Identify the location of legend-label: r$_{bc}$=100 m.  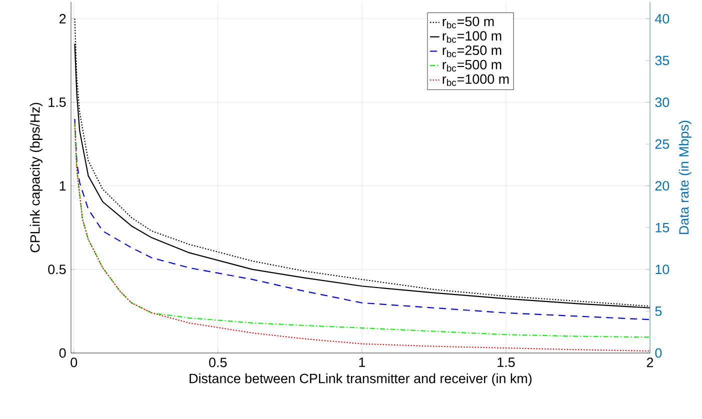
(472, 37).